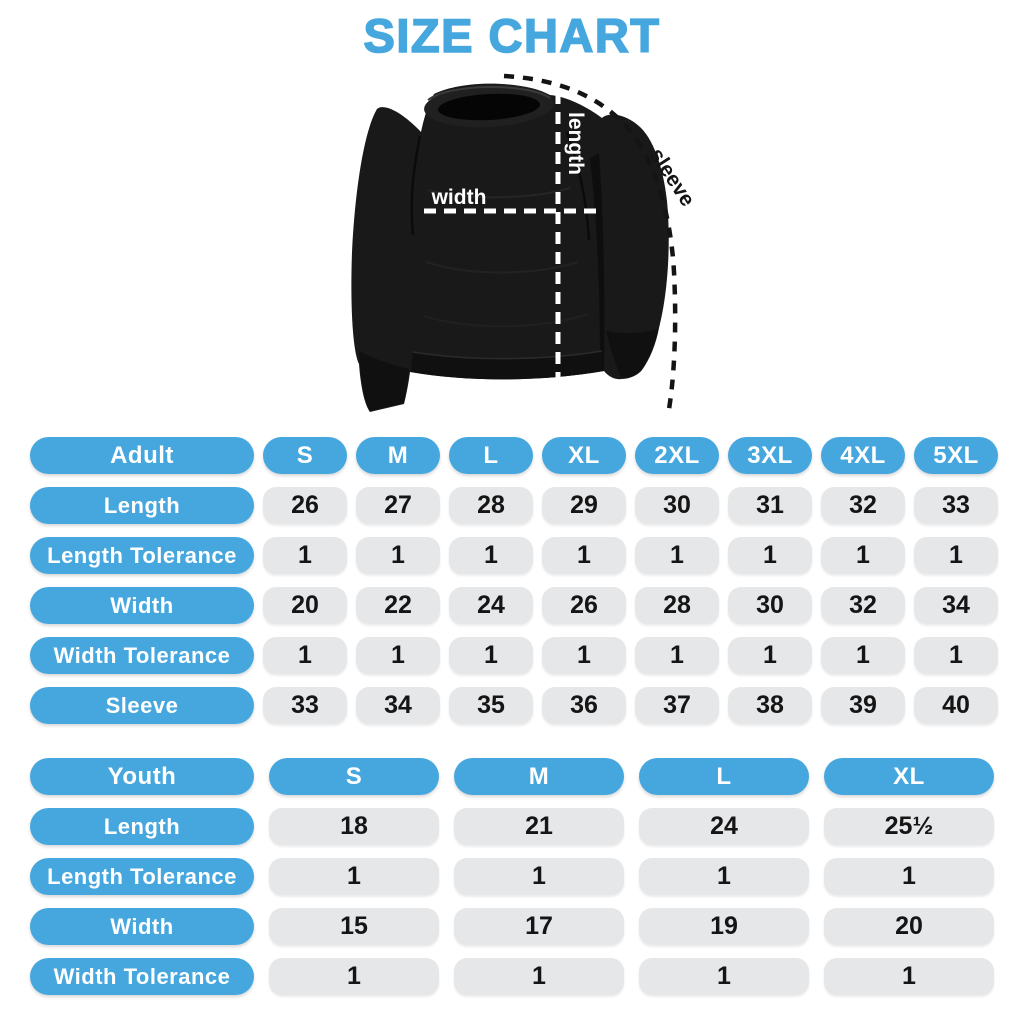  I want to click on adult-size-header-xl: XL, so click(584, 455).